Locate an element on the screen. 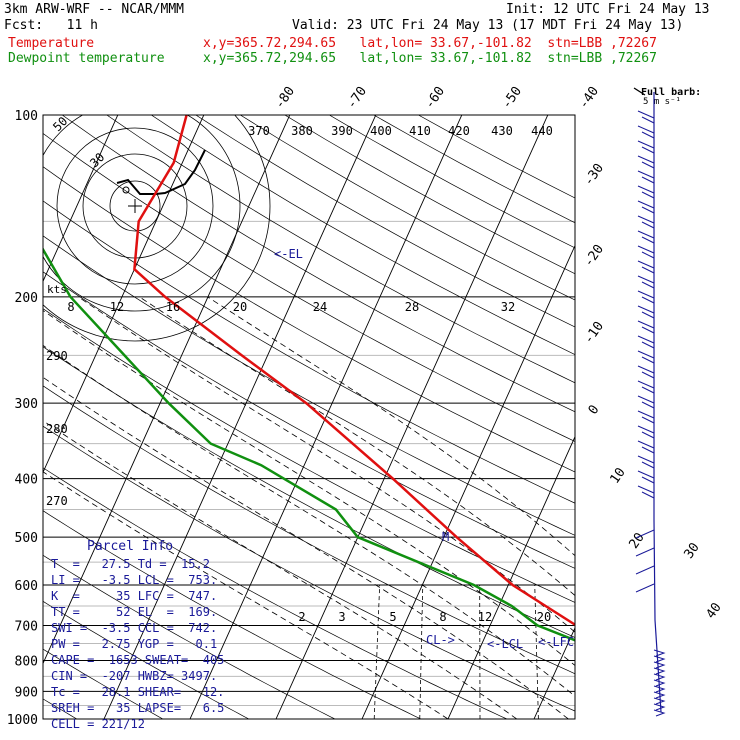 The image size is (740, 740). wind-legend-barb is located at coordinates (639, 91).